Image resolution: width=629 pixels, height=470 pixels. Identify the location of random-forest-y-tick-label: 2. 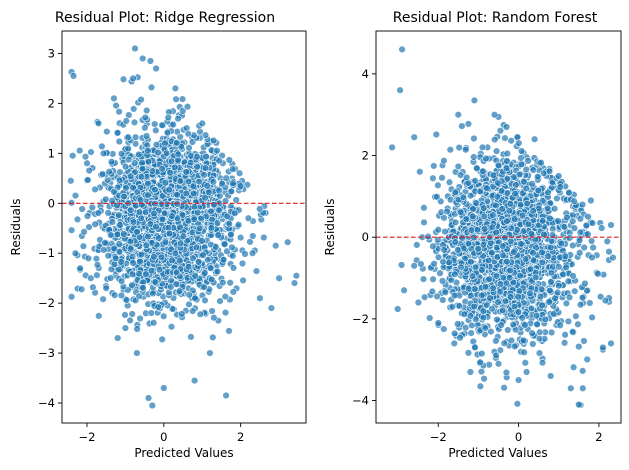
(365, 156).